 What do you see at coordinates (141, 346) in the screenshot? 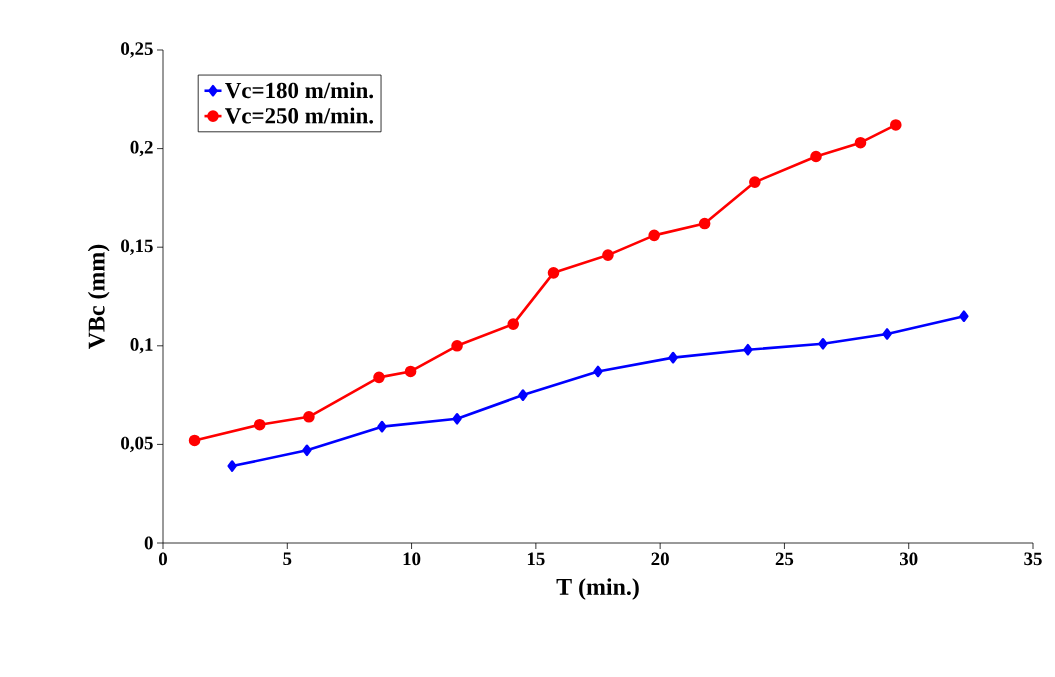
I see `y-tick-label: 0,1` at bounding box center [141, 346].